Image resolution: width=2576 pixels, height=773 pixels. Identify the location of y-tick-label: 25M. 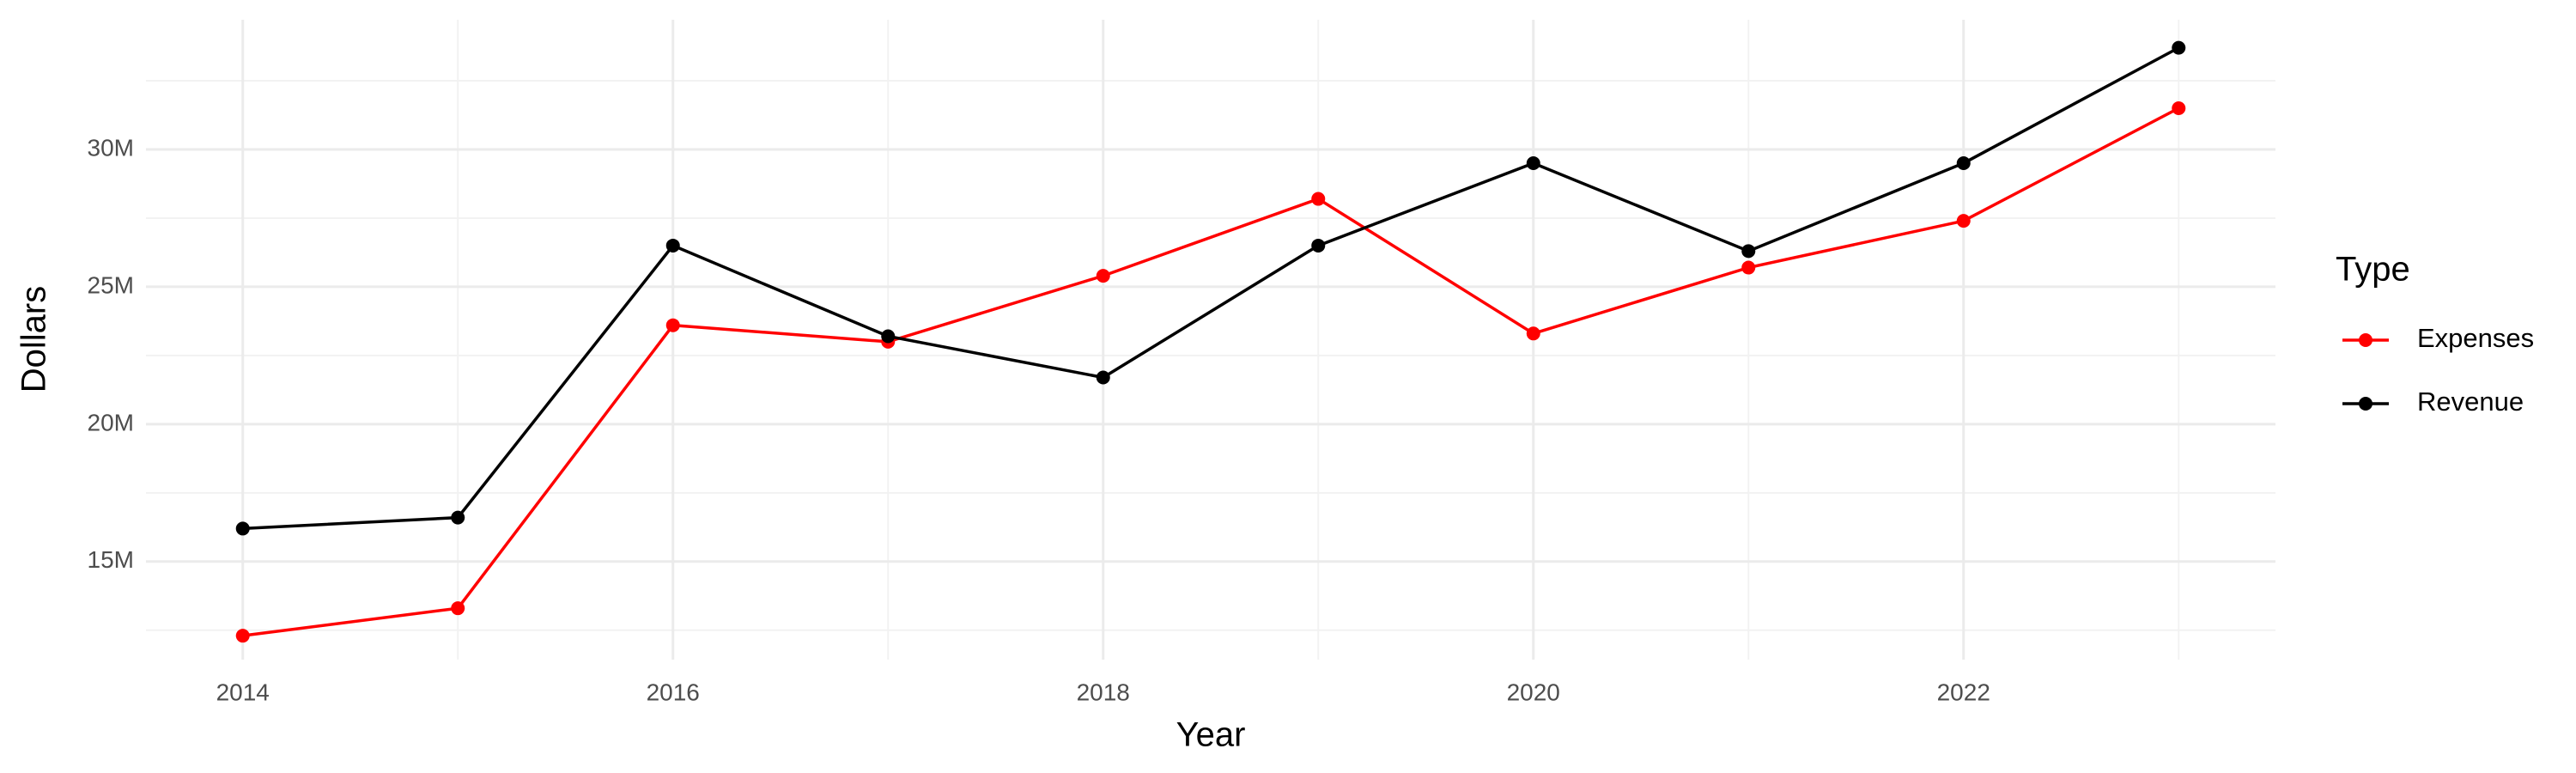
(111, 284).